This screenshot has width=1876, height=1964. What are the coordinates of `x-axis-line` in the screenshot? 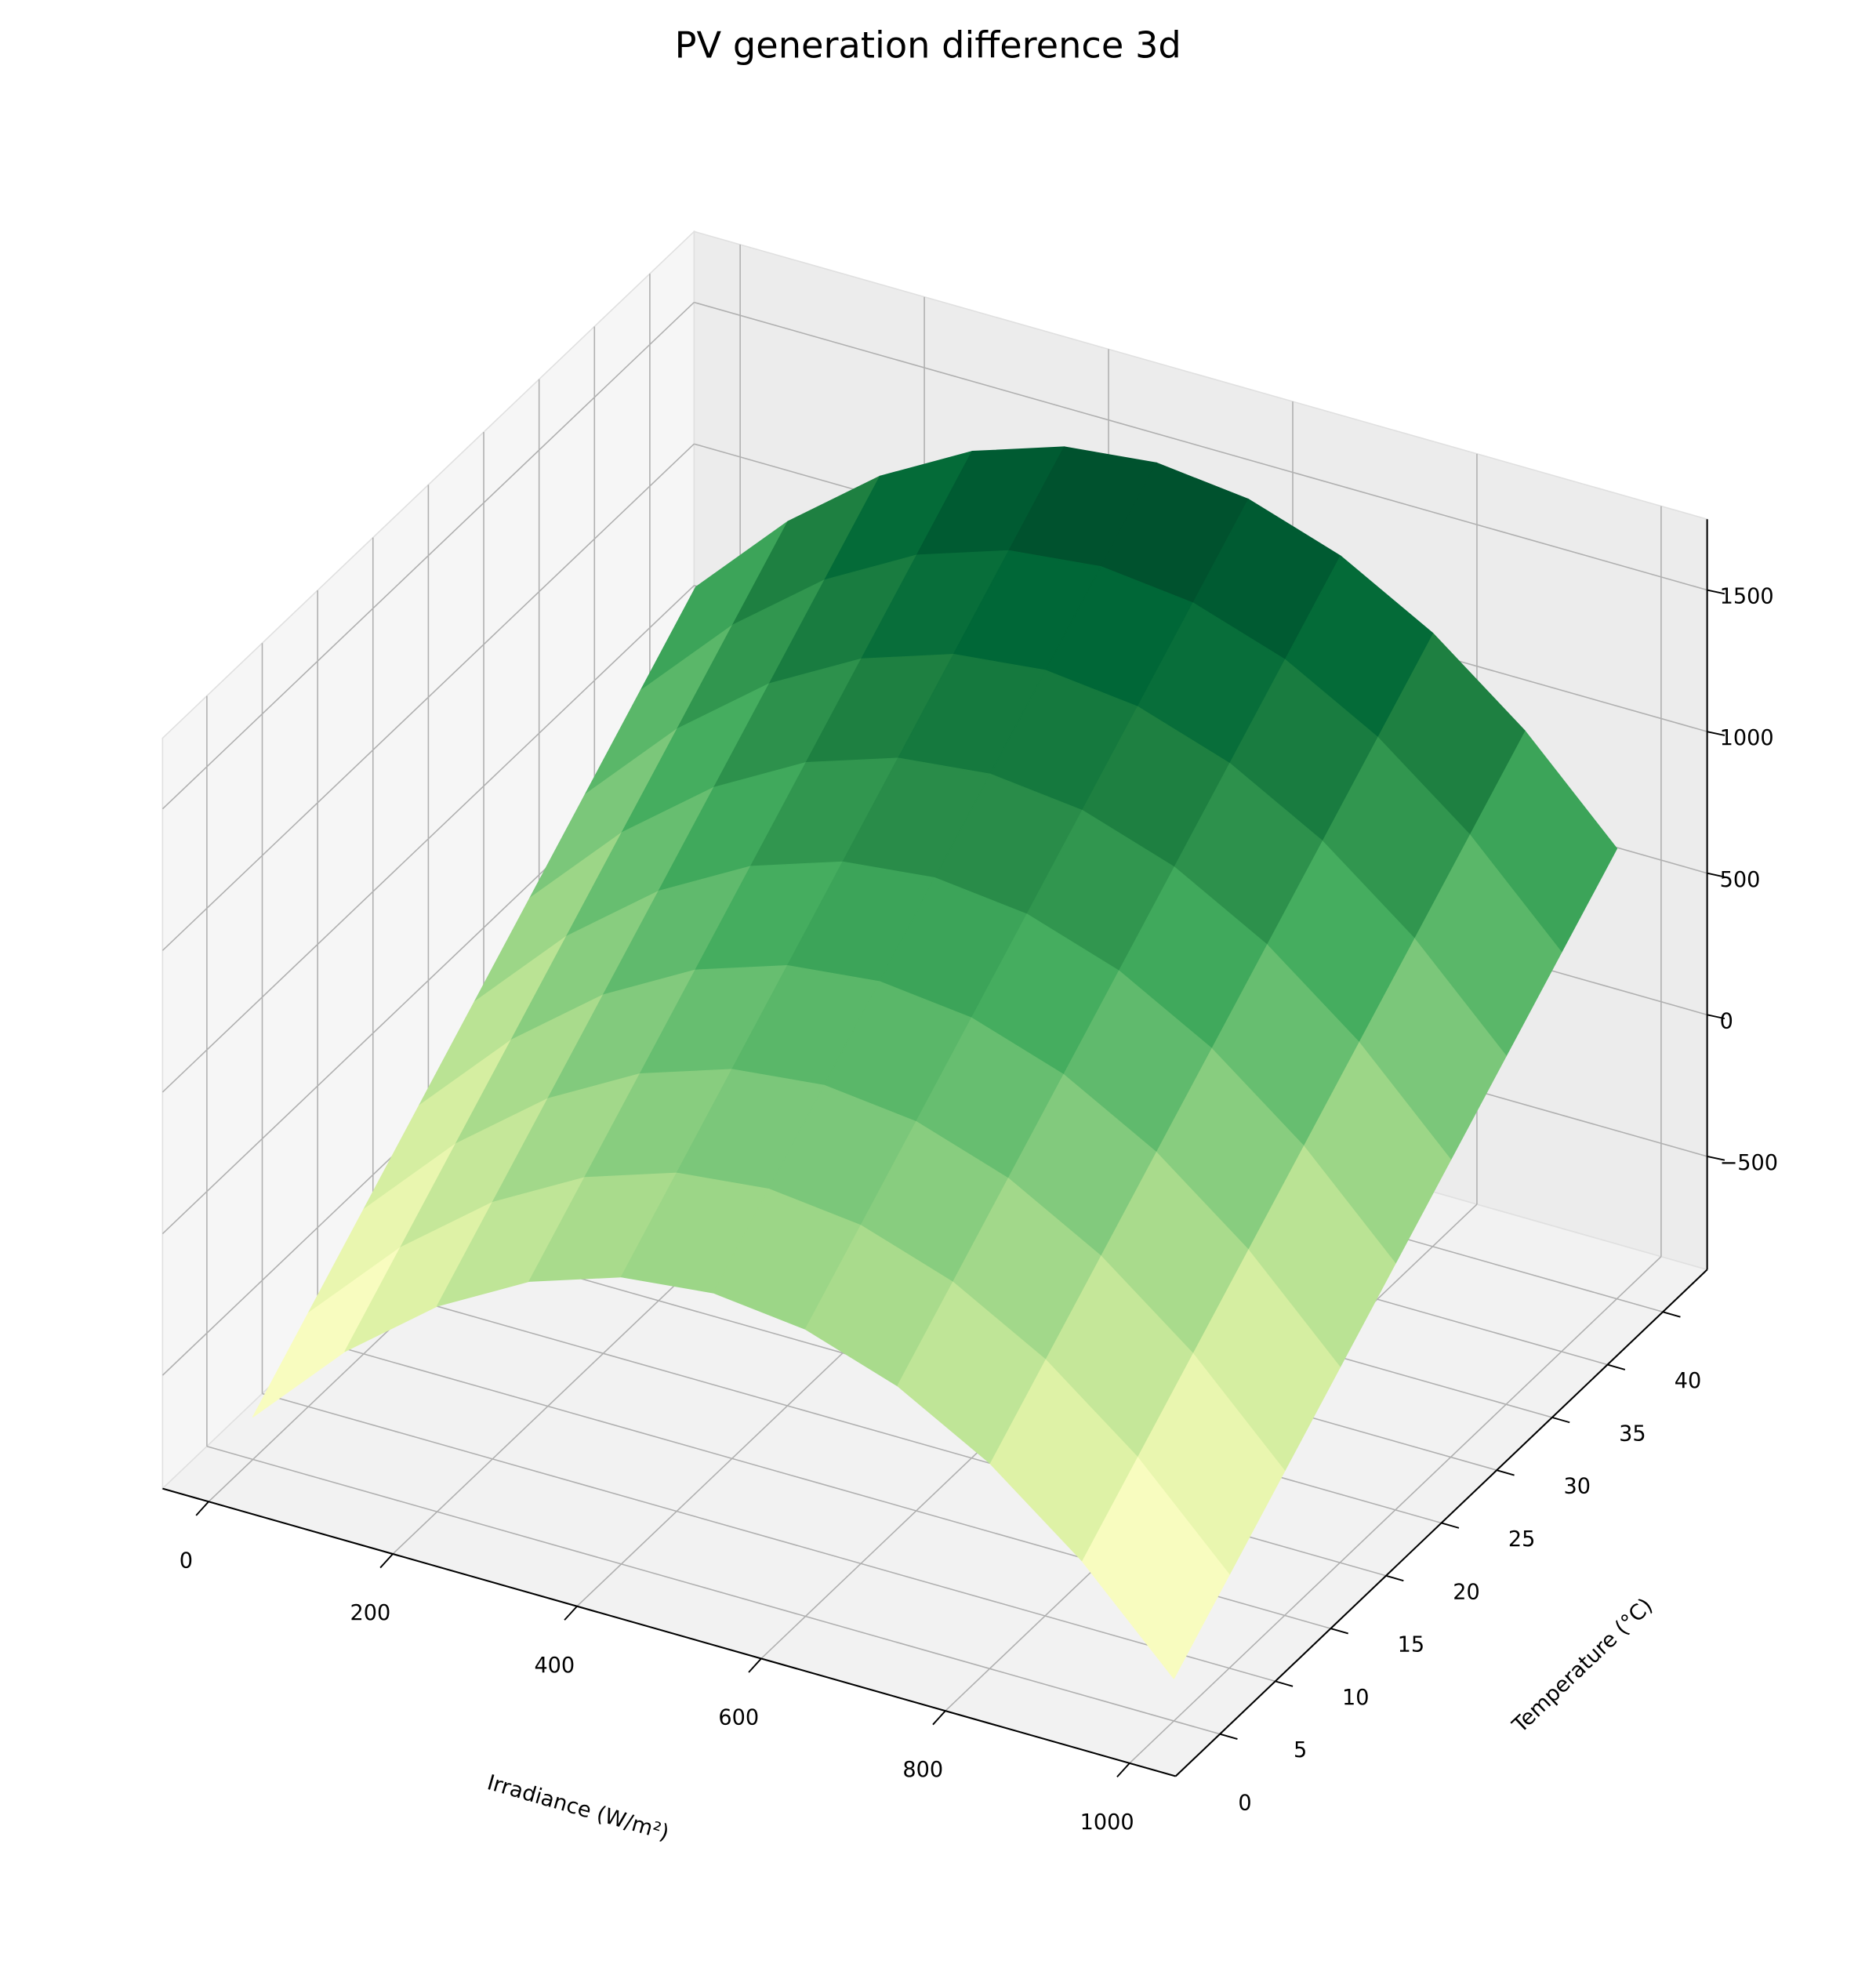 It's located at (669, 1632).